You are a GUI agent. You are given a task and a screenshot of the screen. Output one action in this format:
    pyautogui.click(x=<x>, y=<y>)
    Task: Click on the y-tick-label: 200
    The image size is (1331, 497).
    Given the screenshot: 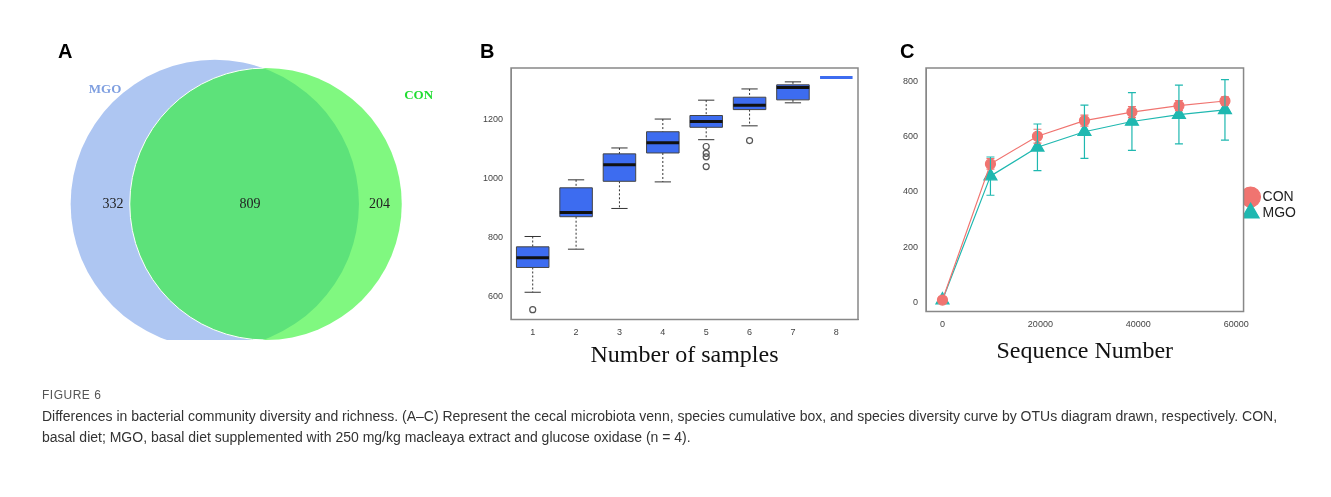 What is the action you would take?
    pyautogui.click(x=910, y=246)
    